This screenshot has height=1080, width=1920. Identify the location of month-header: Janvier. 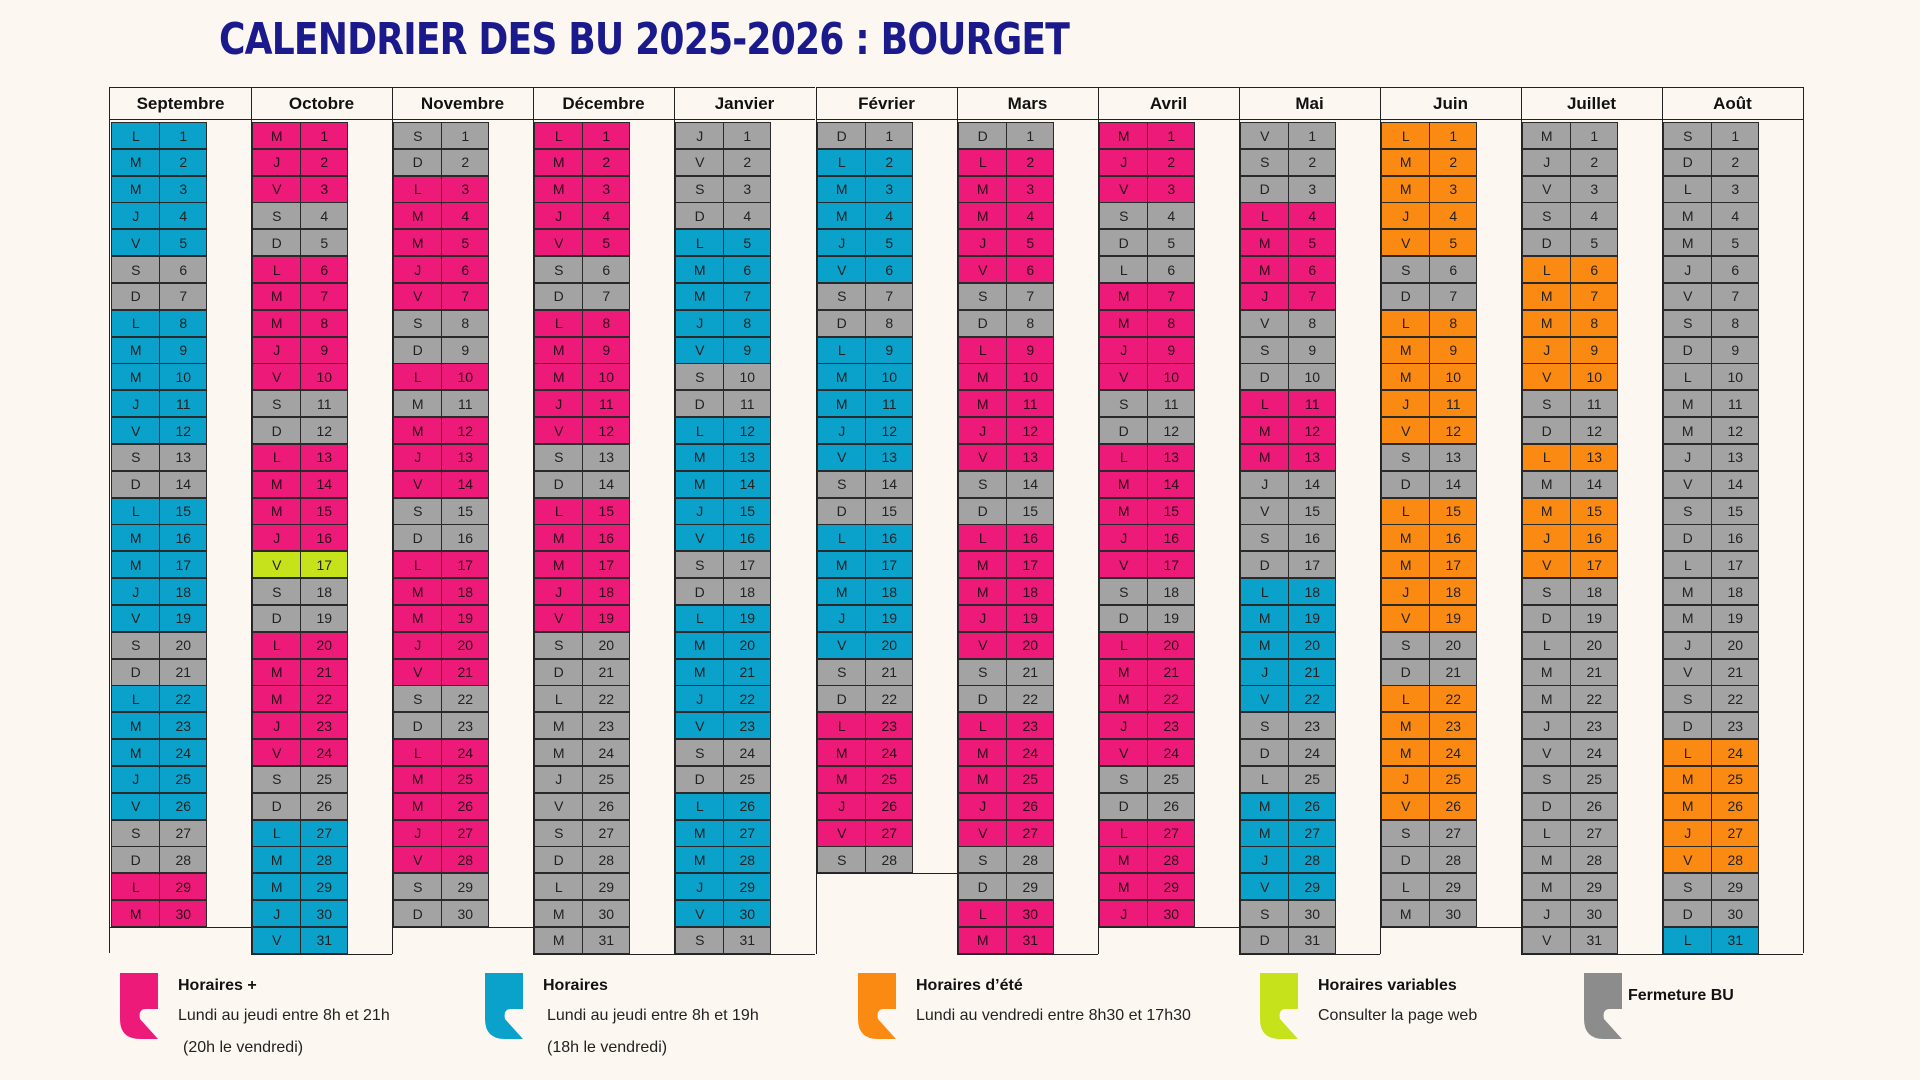
(744, 103).